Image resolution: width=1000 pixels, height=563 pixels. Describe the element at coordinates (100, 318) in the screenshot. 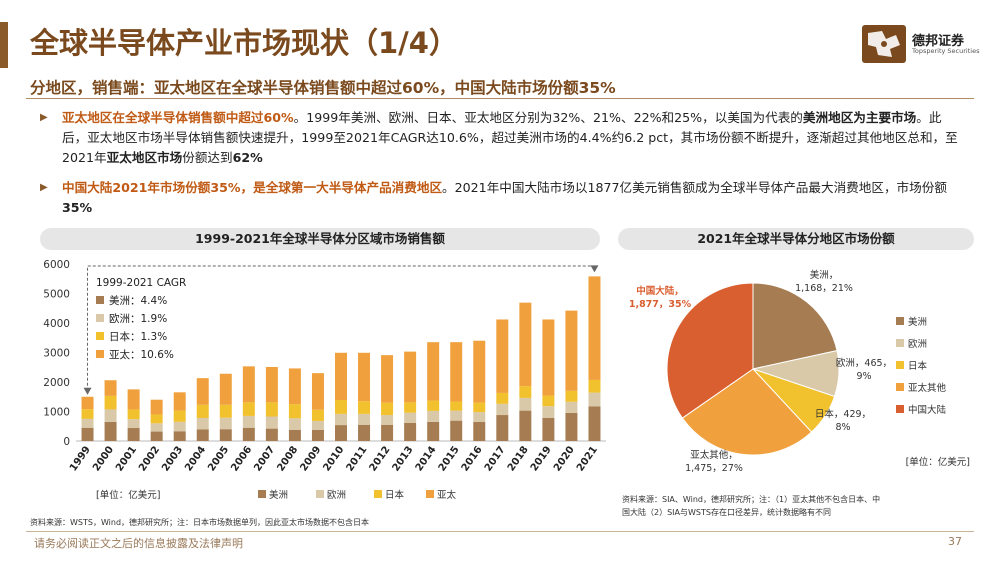

I see `cagr-swatch-欧洲` at that location.